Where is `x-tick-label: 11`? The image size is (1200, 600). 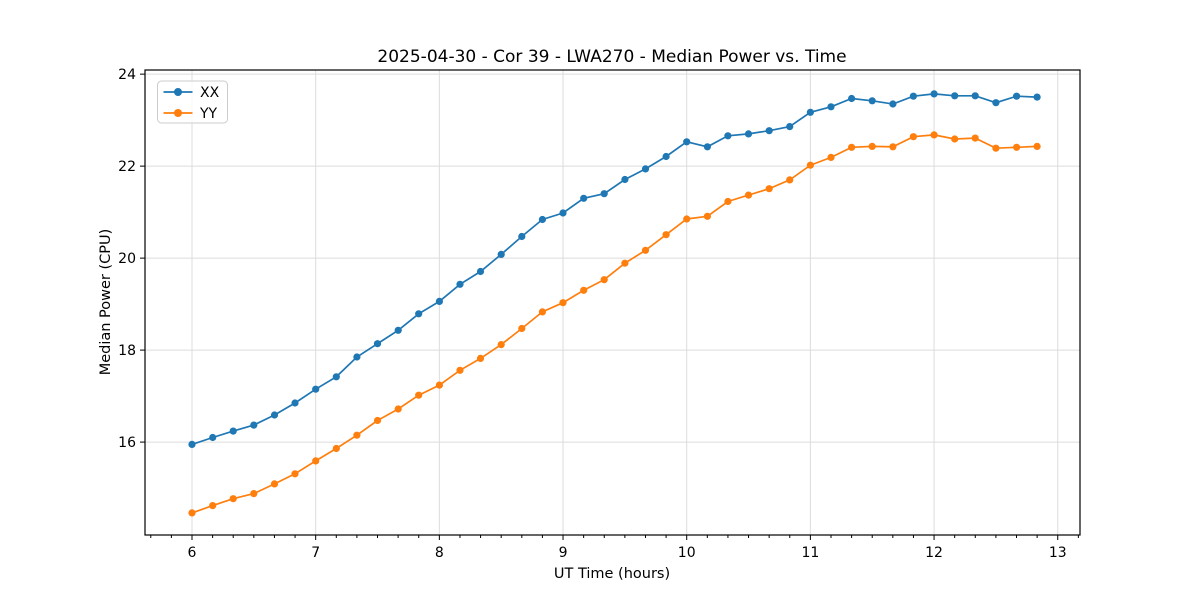 x-tick-label: 11 is located at coordinates (810, 553).